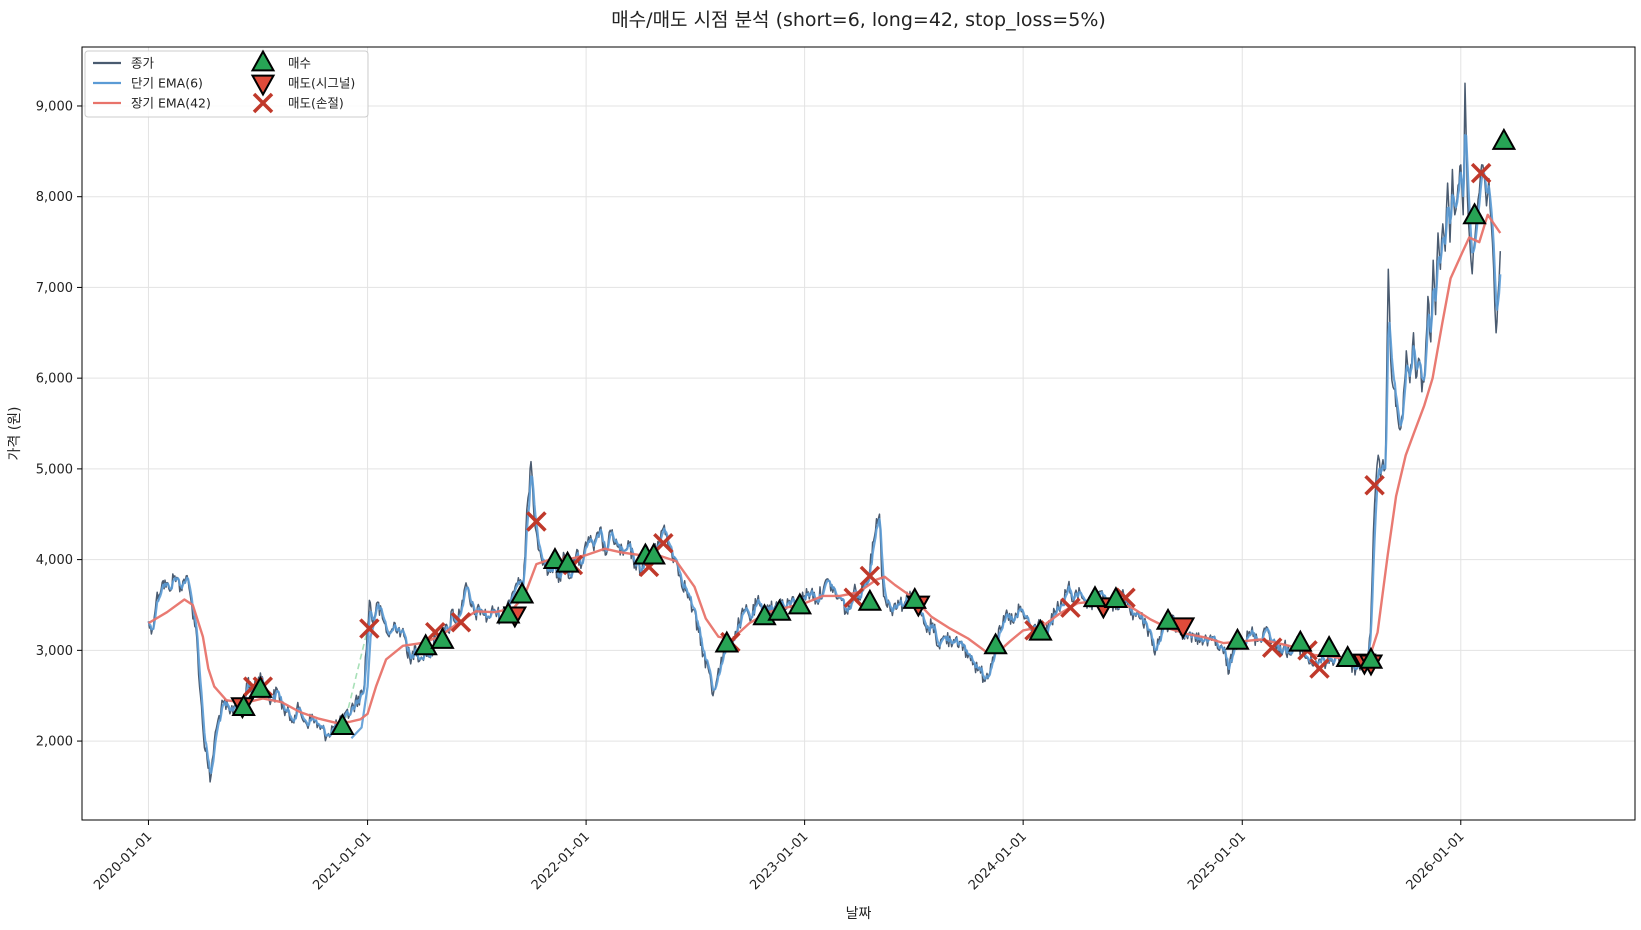  Describe the element at coordinates (54, 379) in the screenshot. I see `y-tick-label: 6,000` at that location.